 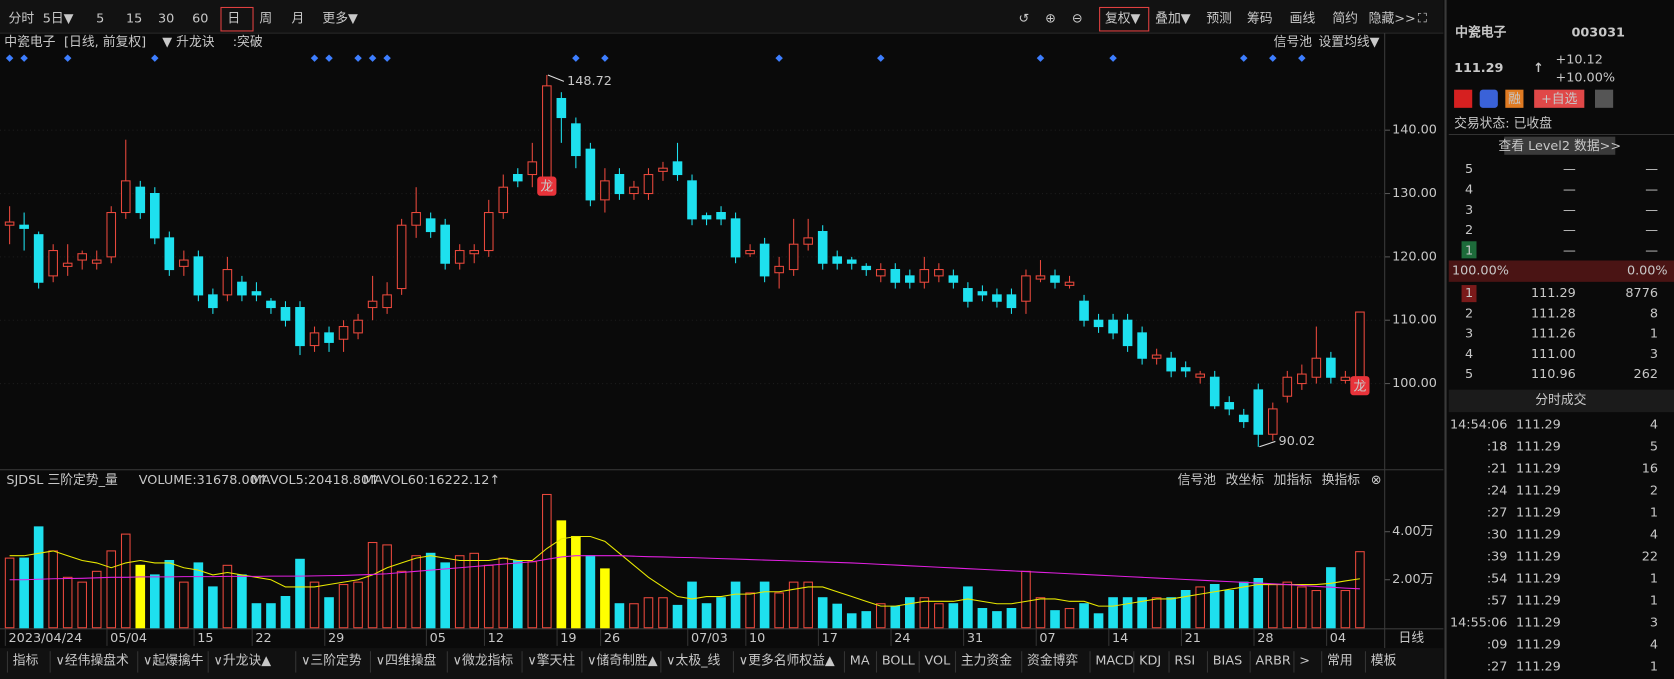 I want to click on bottom-tab: KDJ, so click(x=1150, y=660).